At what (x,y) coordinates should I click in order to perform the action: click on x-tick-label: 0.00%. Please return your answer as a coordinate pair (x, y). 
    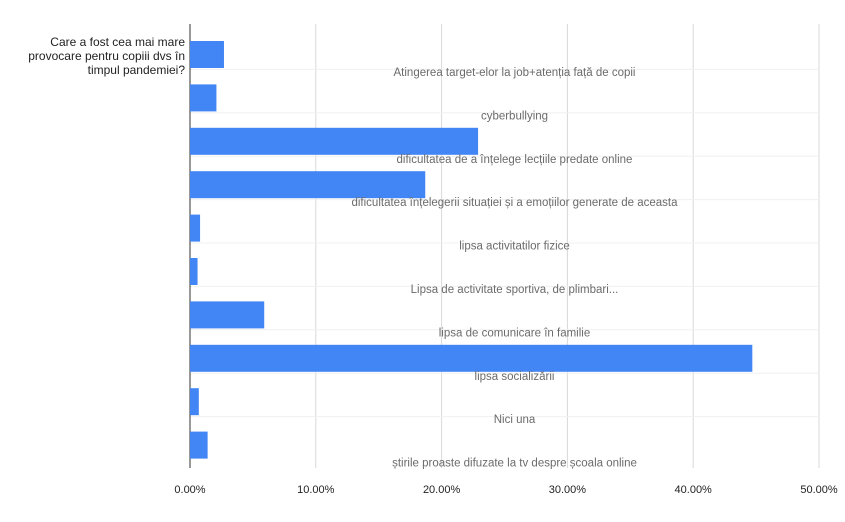
    Looking at the image, I should click on (189, 490).